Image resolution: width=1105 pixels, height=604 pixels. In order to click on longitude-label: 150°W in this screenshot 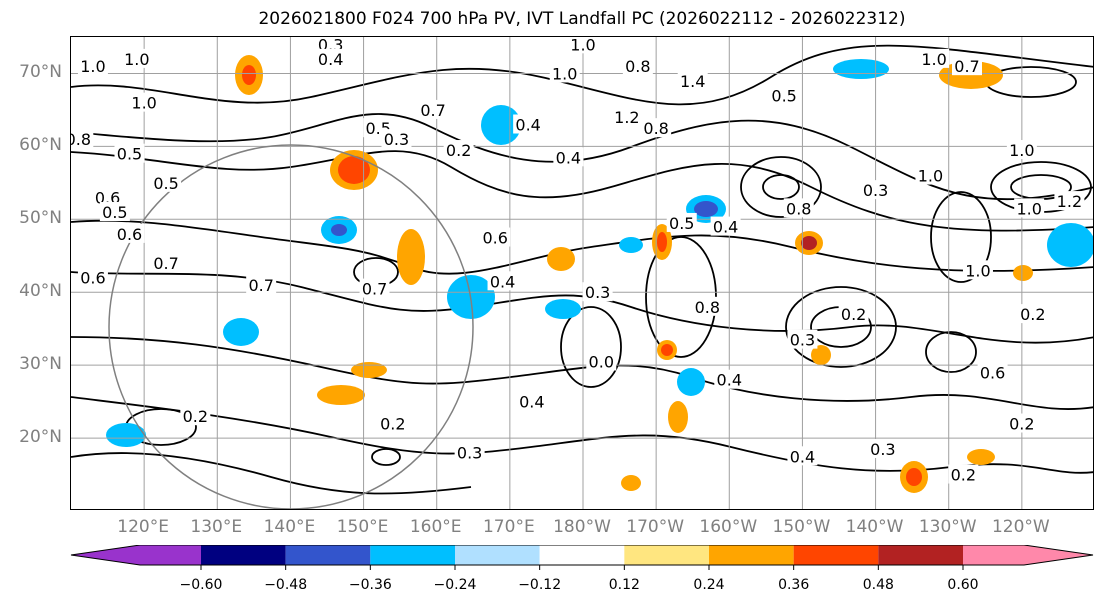, I will do `click(801, 527)`.